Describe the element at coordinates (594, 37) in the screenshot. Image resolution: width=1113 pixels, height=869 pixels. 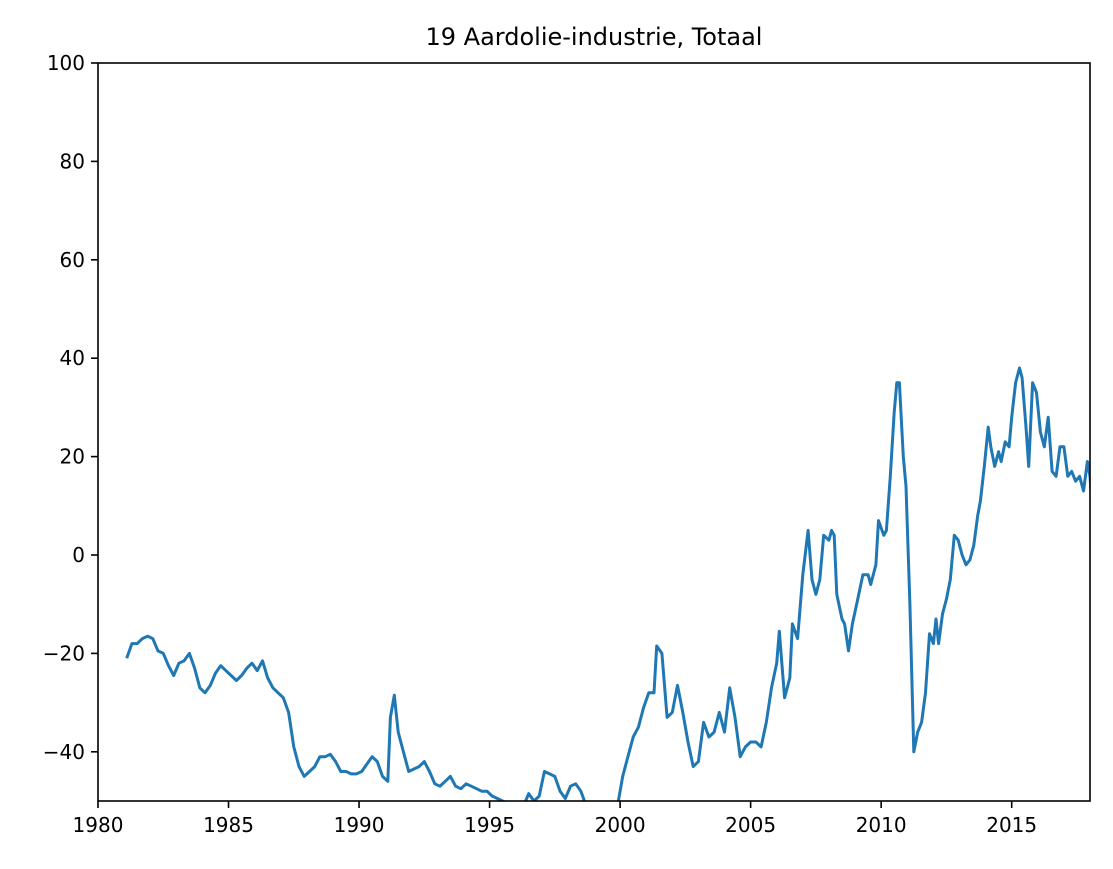
I see `chart-title: 19 Aardolie-industrie, Totaal` at that location.